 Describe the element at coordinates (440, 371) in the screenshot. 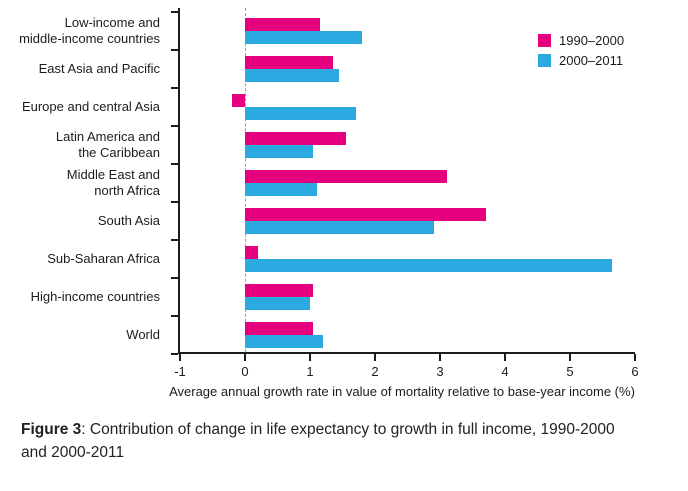

I see `x-tick-label: 3` at that location.